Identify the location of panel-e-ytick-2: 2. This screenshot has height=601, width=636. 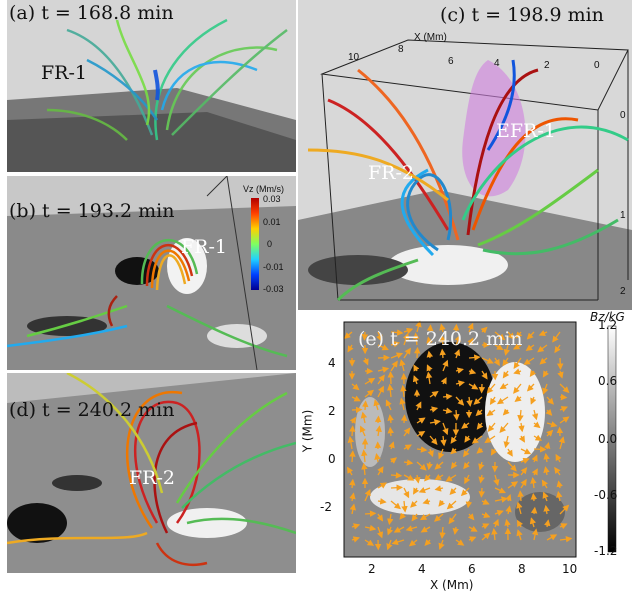
(332, 411).